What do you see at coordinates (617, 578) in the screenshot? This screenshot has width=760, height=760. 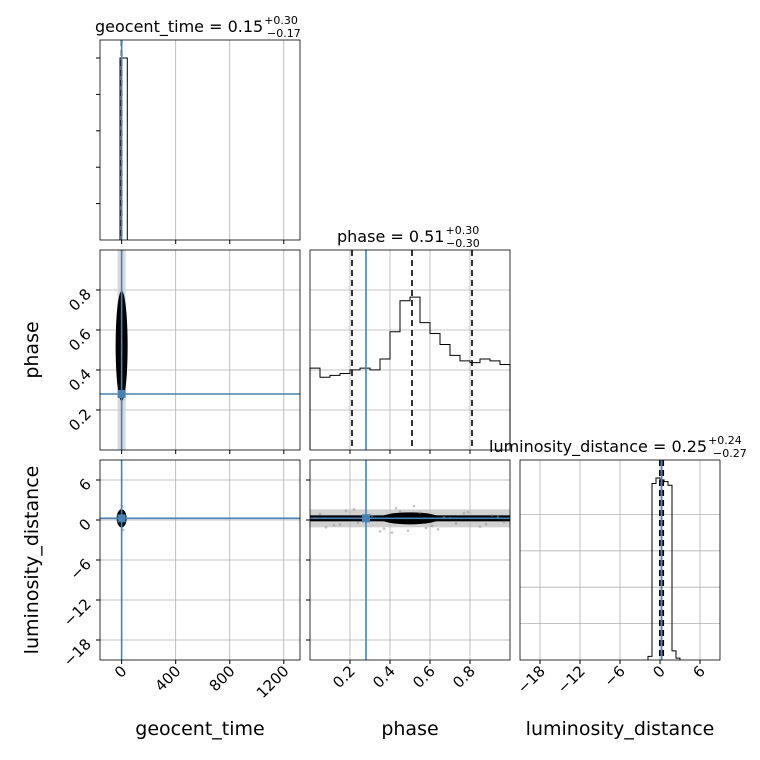 I see `panel-luminosity-distance-hist: −18 −12 −6 0 6` at bounding box center [617, 578].